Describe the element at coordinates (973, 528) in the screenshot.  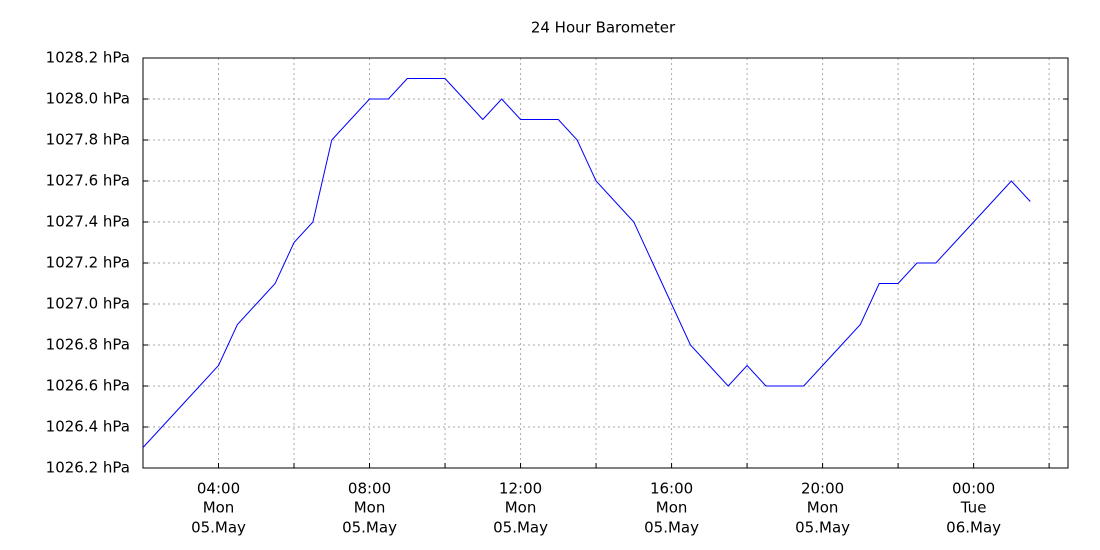
I see `x-tick-date: 06.May` at that location.